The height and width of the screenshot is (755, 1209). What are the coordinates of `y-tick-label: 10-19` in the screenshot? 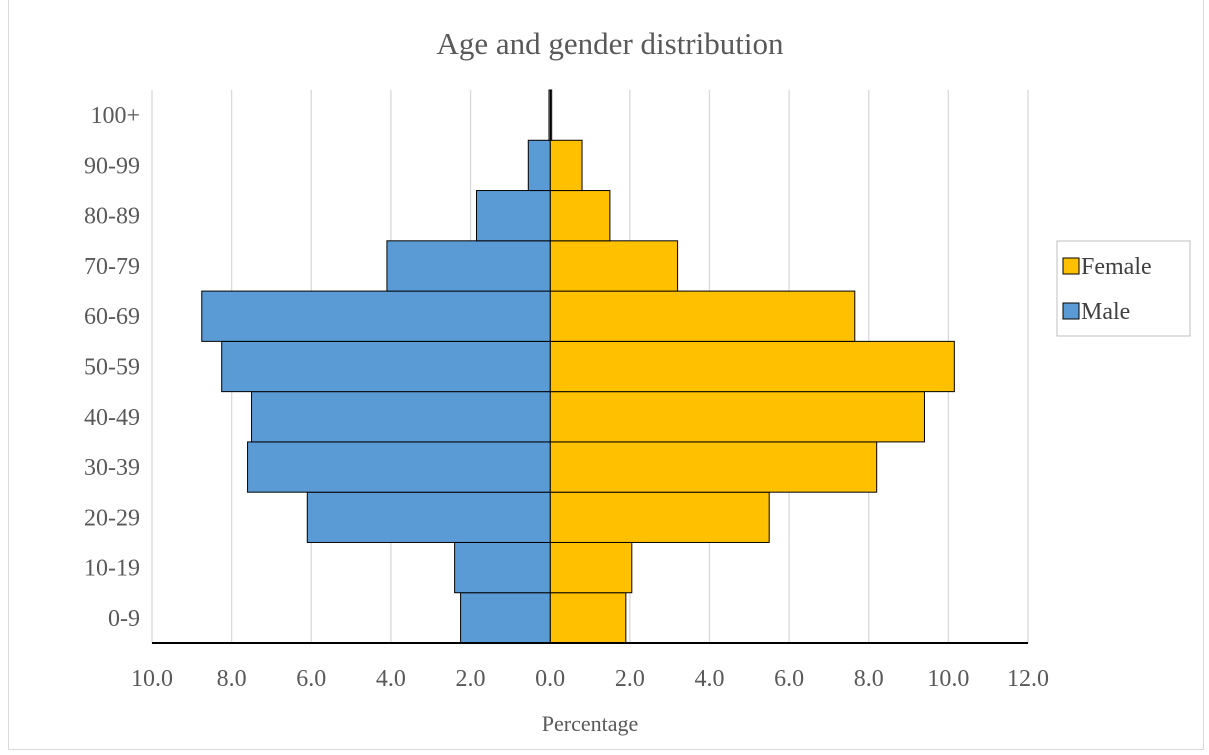 It's located at (112, 569).